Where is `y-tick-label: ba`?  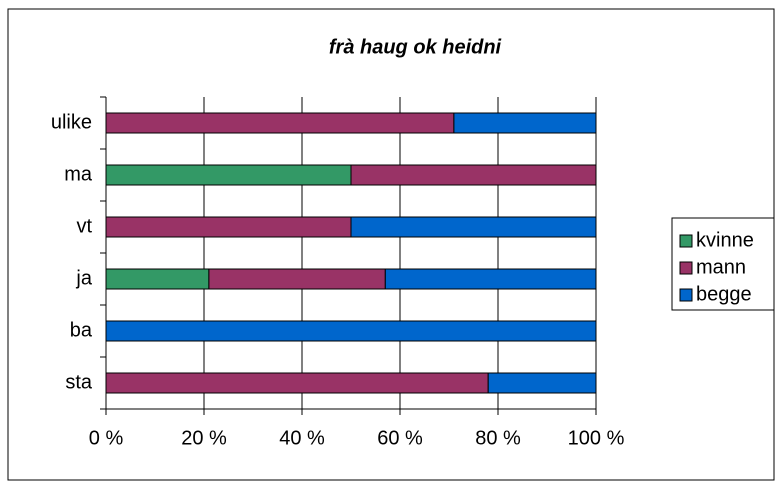
y-tick-label: ba is located at coordinates (81, 330).